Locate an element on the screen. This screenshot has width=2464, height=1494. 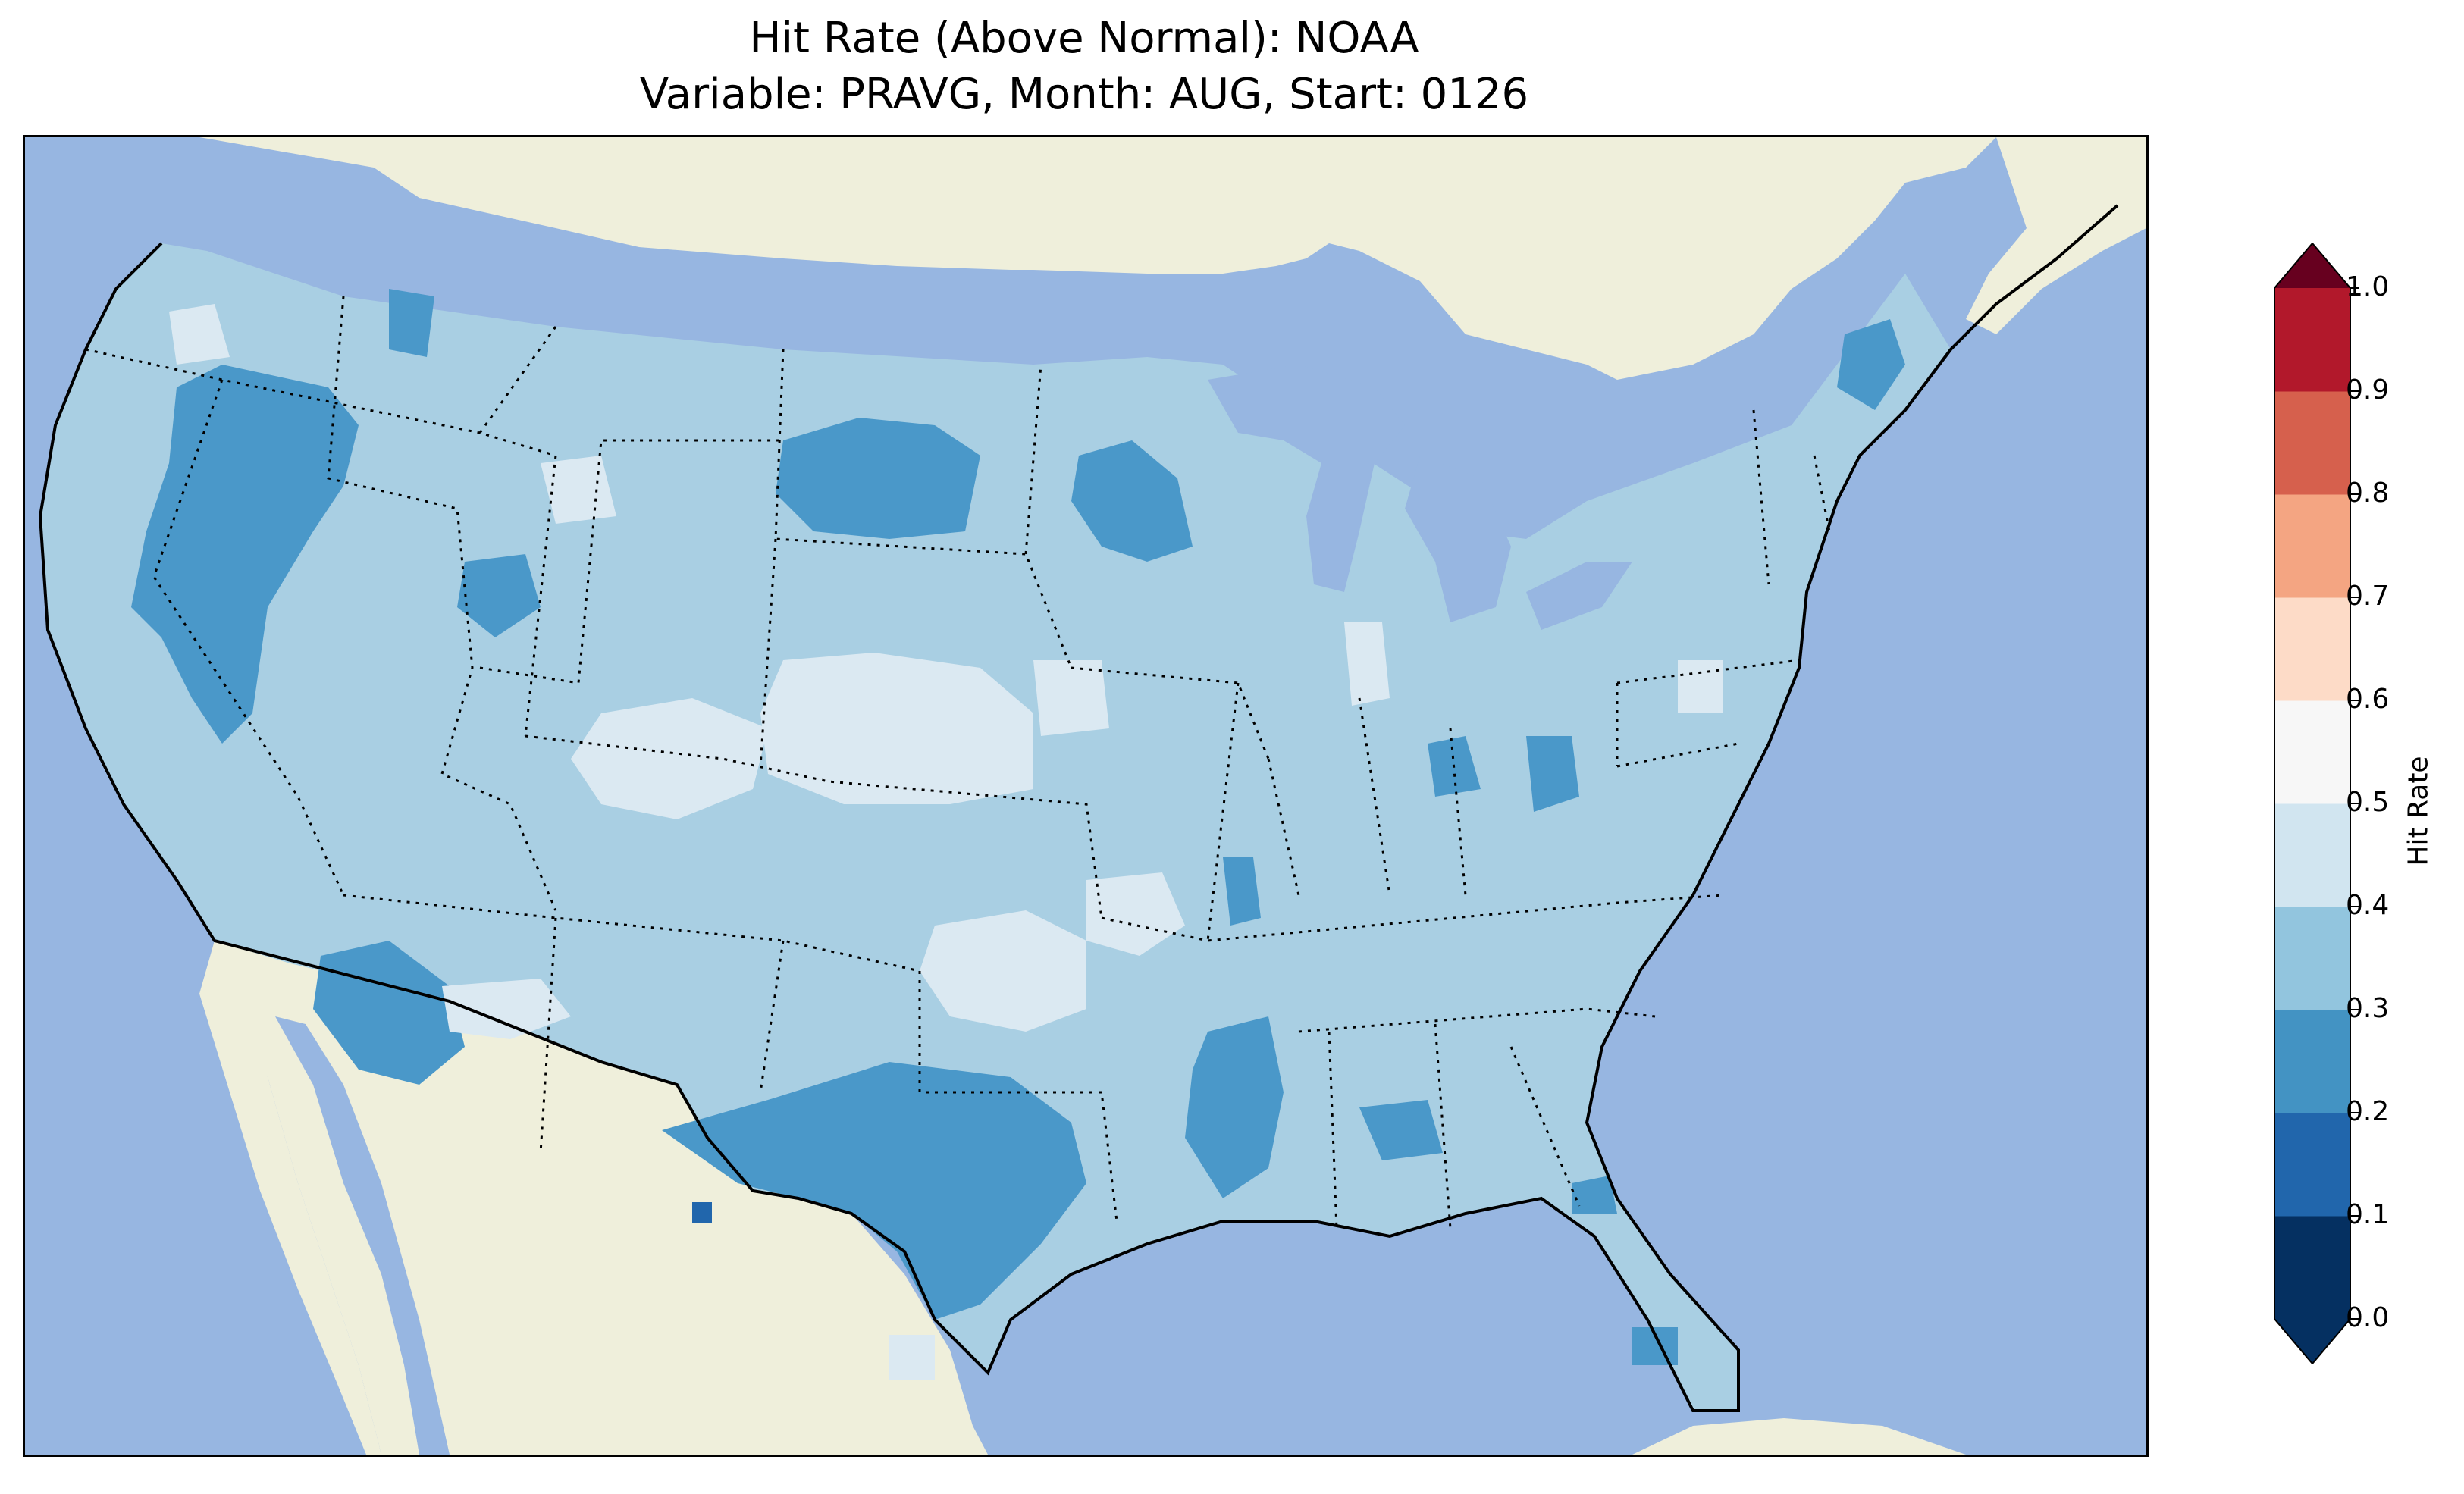
colorbar-tick-label: 0.9 is located at coordinates (2368, 390).